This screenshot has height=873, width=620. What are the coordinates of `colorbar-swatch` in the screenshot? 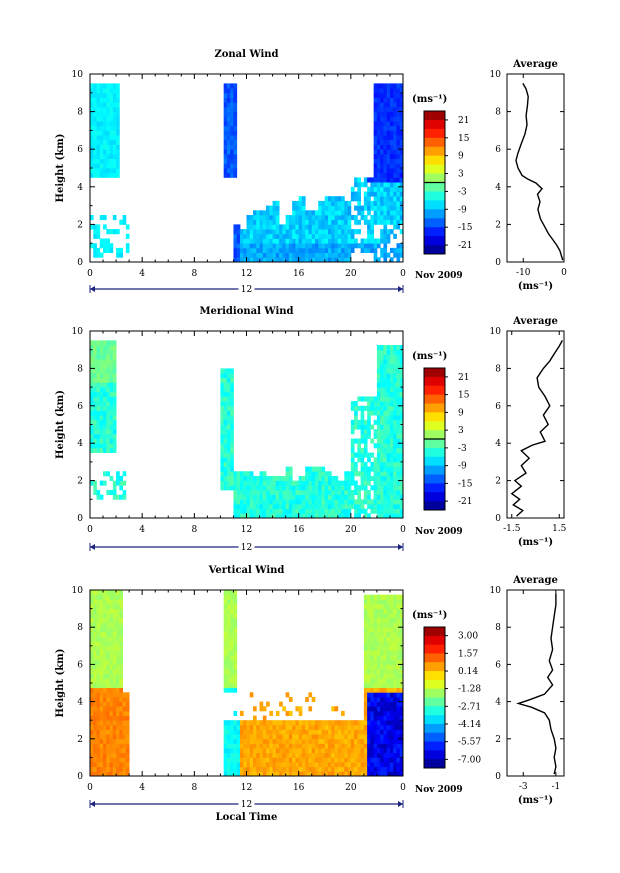 It's located at (434, 684).